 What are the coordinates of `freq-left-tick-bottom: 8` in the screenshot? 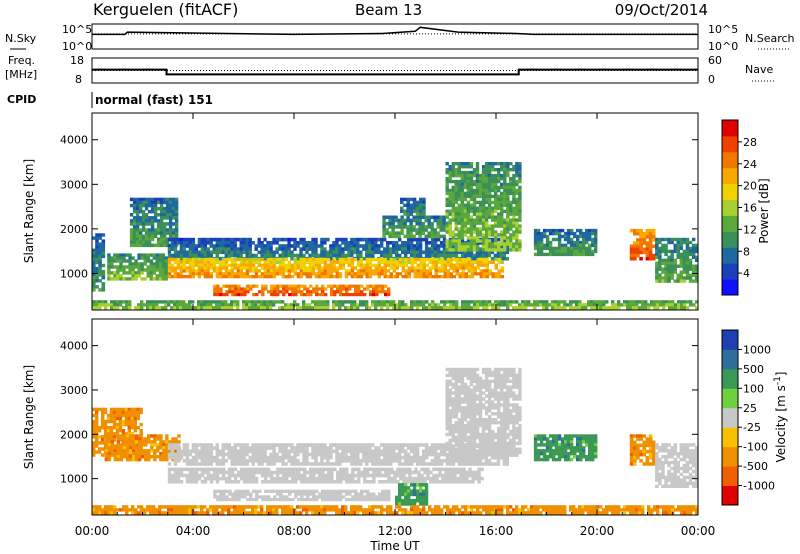 It's located at (78, 79).